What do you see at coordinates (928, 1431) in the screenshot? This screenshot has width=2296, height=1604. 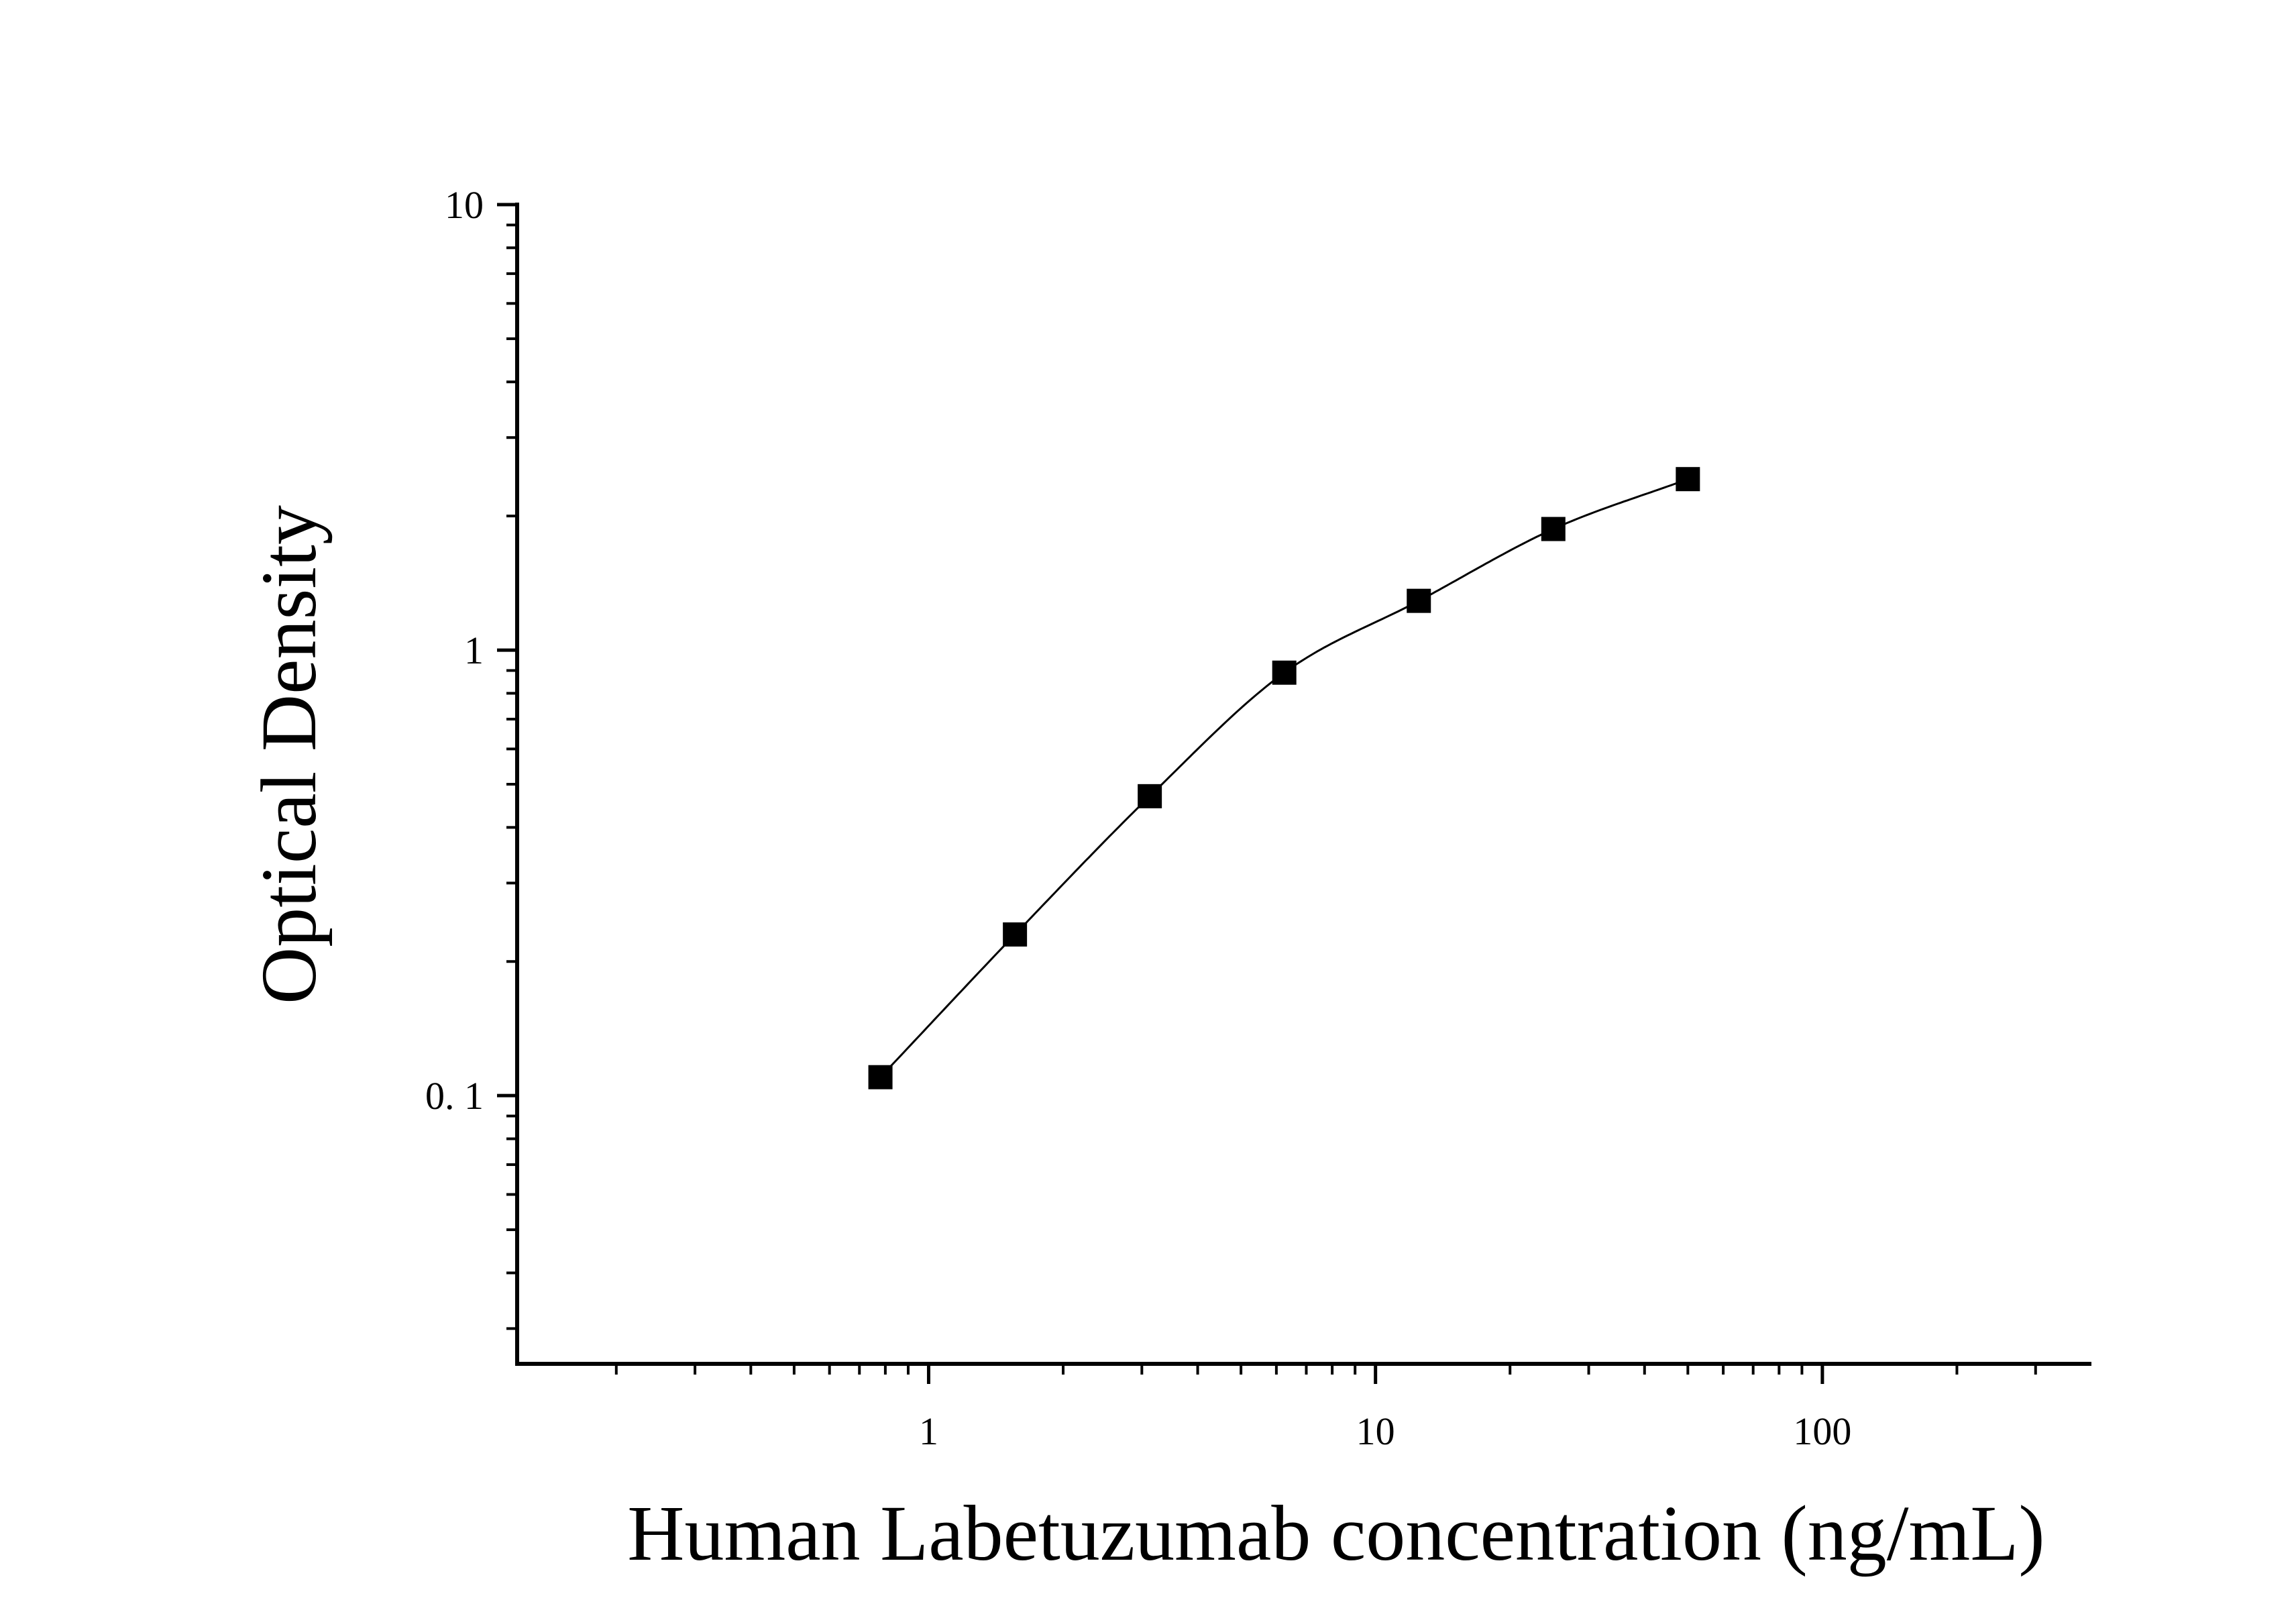 I see `x-tick-label: 1` at bounding box center [928, 1431].